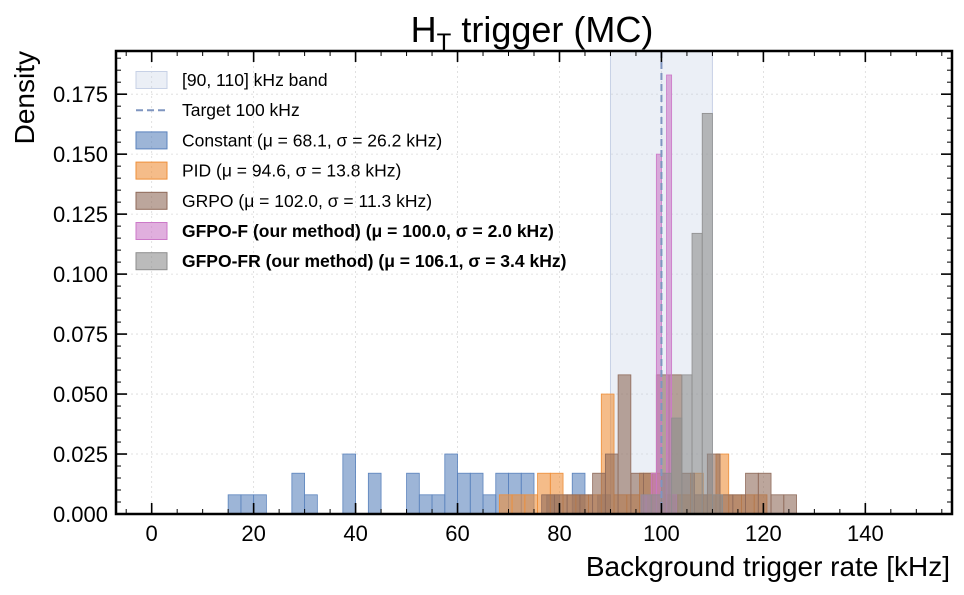 Image resolution: width=964 pixels, height=595 pixels. What do you see at coordinates (312, 140) in the screenshot?
I see `legend-label: Constant (μ = 68.1, σ = 26.2 kHz)` at bounding box center [312, 140].